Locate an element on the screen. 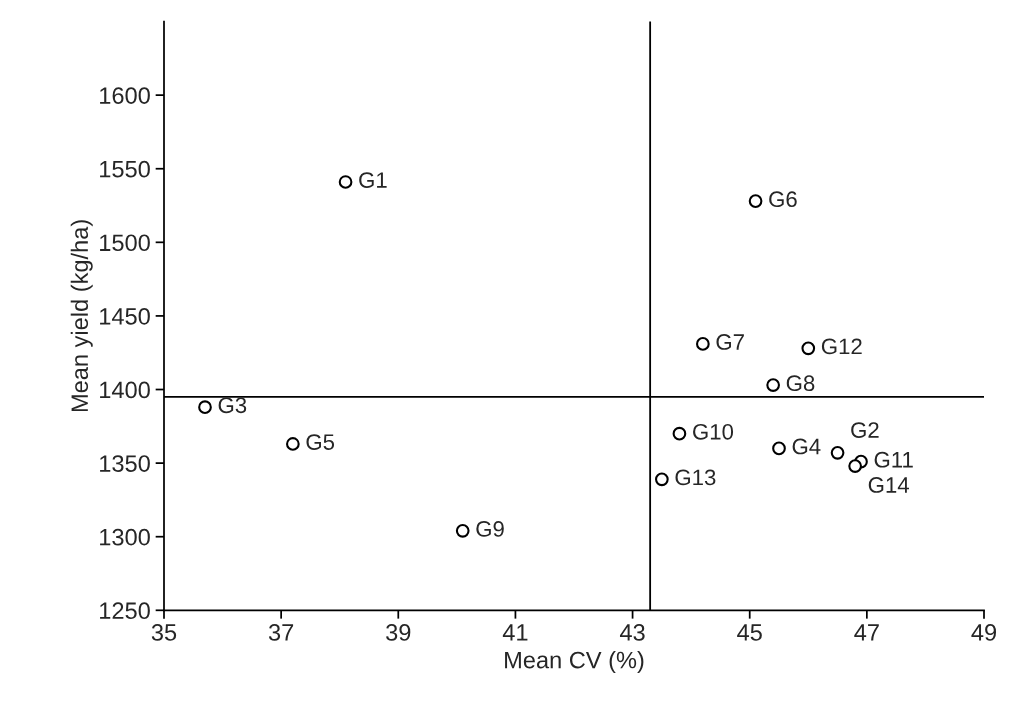 This screenshot has height=718, width=1025. x-tick-label: 47 is located at coordinates (866, 632).